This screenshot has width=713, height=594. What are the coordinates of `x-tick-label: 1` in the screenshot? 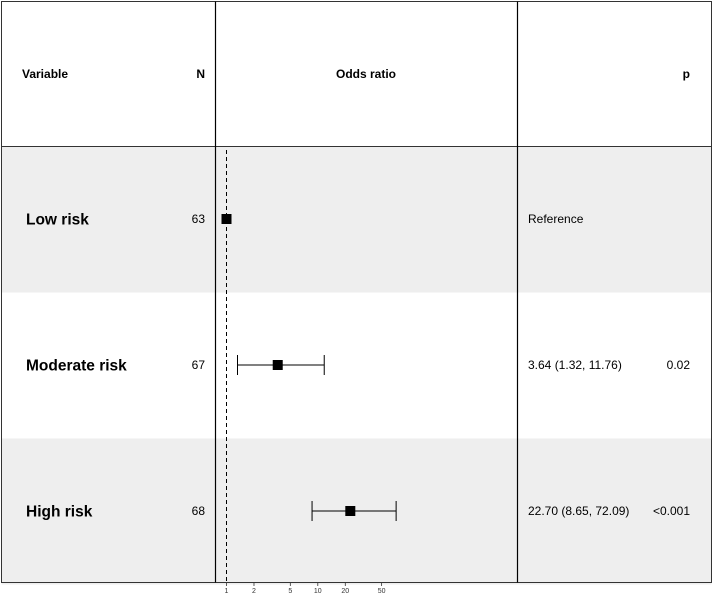 It's located at (227, 591).